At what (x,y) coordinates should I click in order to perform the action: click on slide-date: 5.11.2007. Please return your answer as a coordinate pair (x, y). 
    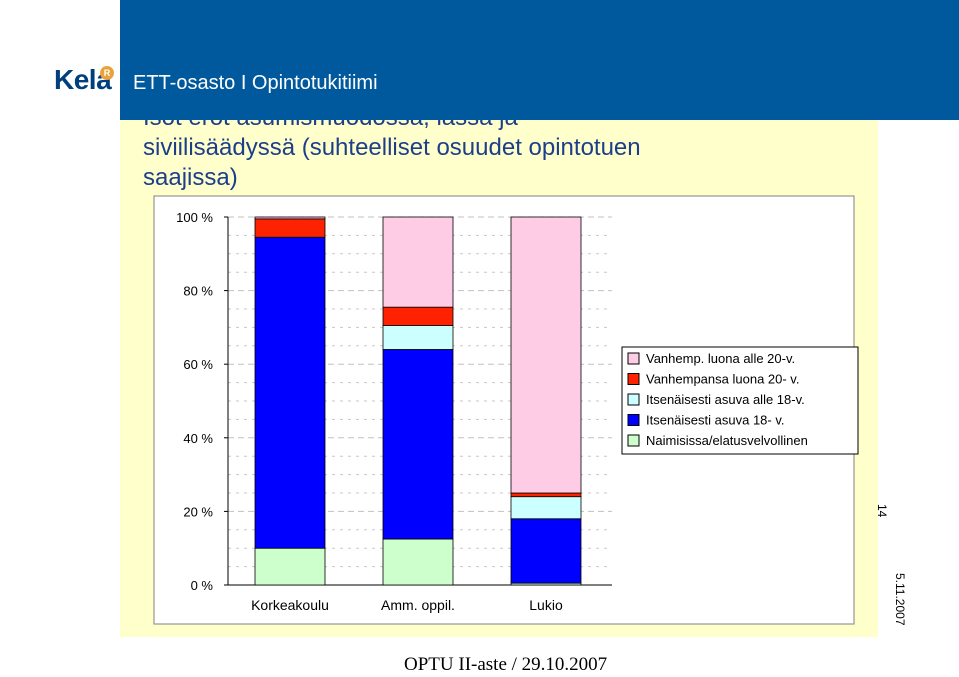
    Looking at the image, I should click on (900, 599).